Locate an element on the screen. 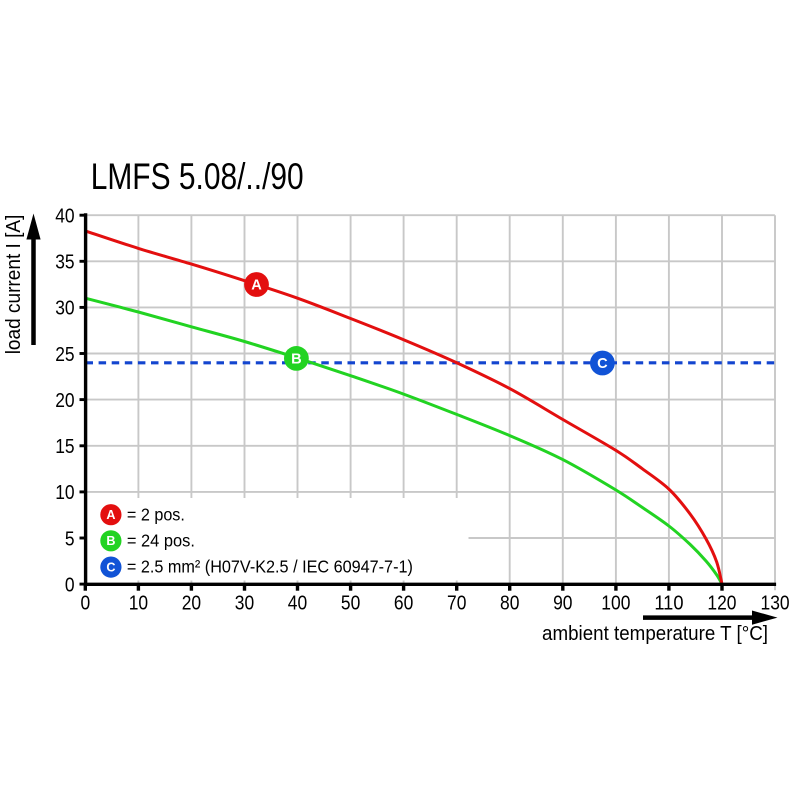 This screenshot has height=805, width=800. svg-text: 120 is located at coordinates (721, 603).